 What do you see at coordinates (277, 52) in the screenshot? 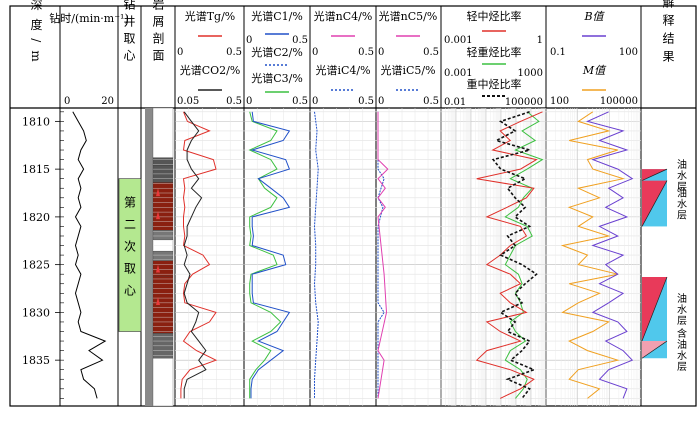
I see `c2-label: 光谱C2/%` at bounding box center [277, 52].